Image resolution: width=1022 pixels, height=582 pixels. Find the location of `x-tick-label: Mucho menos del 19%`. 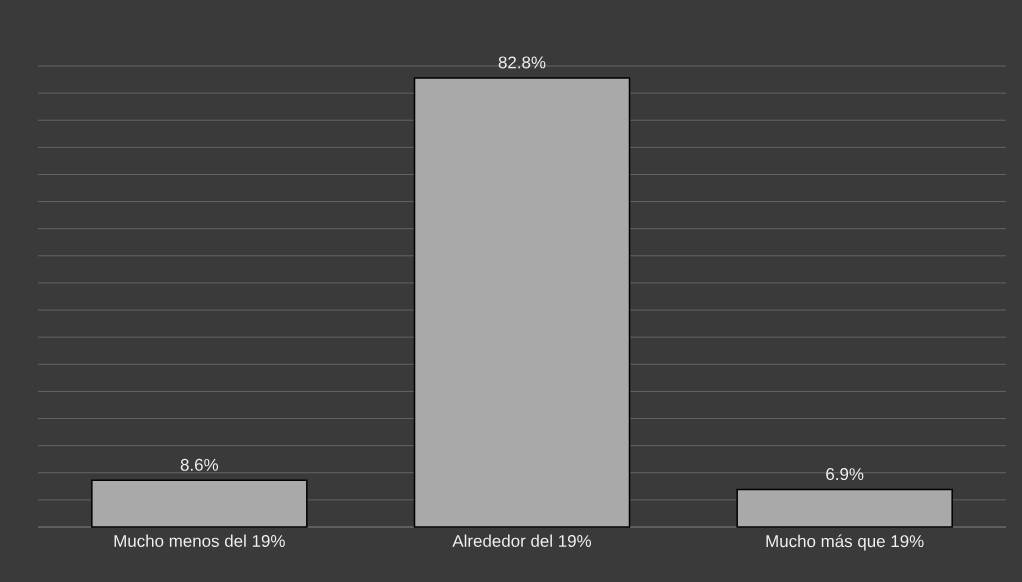

x-tick-label: Mucho menos del 19% is located at coordinates (199, 540).